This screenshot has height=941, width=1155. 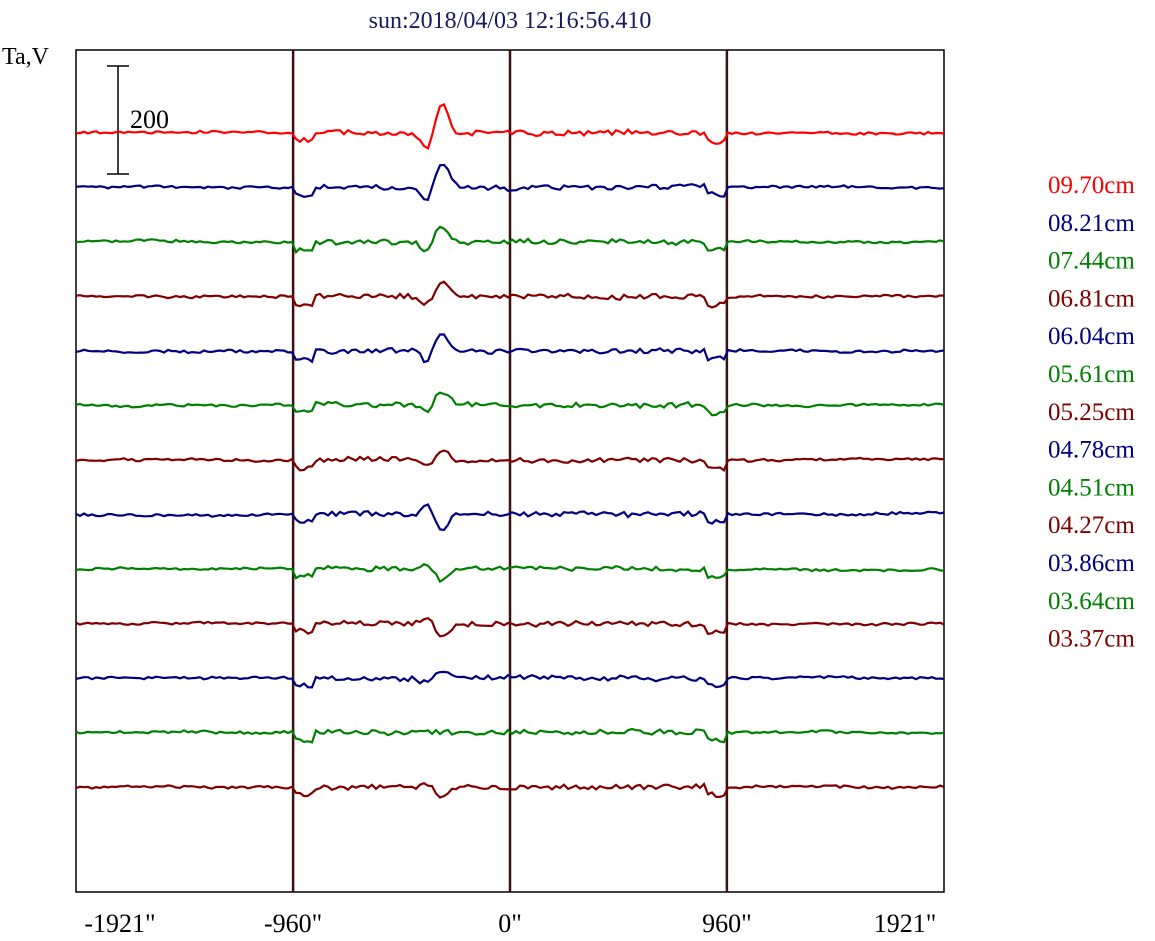 I want to click on legend-entry: 03.64cm, so click(x=1091, y=601).